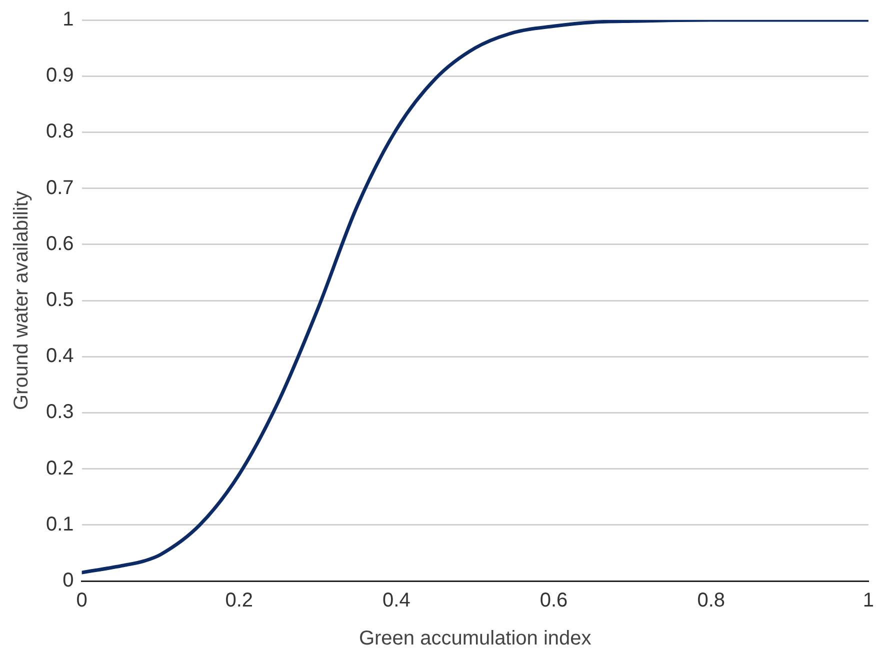 Image resolution: width=882 pixels, height=659 pixels. Describe the element at coordinates (554, 601) in the screenshot. I see `x-tick-label: 0.6` at that location.